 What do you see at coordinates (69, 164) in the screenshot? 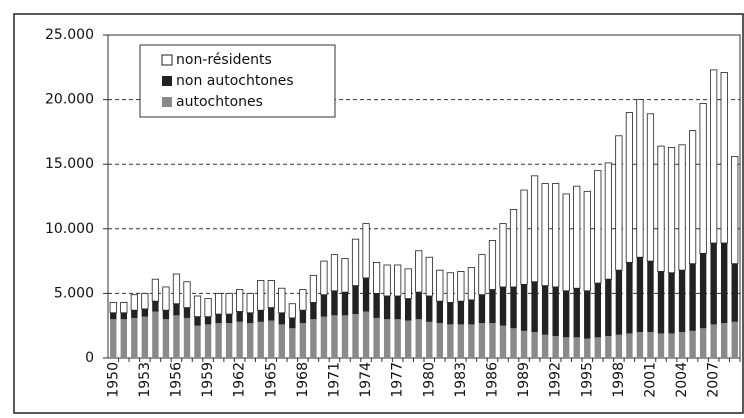
I see `y-tick-label: 15.000` at bounding box center [69, 164].